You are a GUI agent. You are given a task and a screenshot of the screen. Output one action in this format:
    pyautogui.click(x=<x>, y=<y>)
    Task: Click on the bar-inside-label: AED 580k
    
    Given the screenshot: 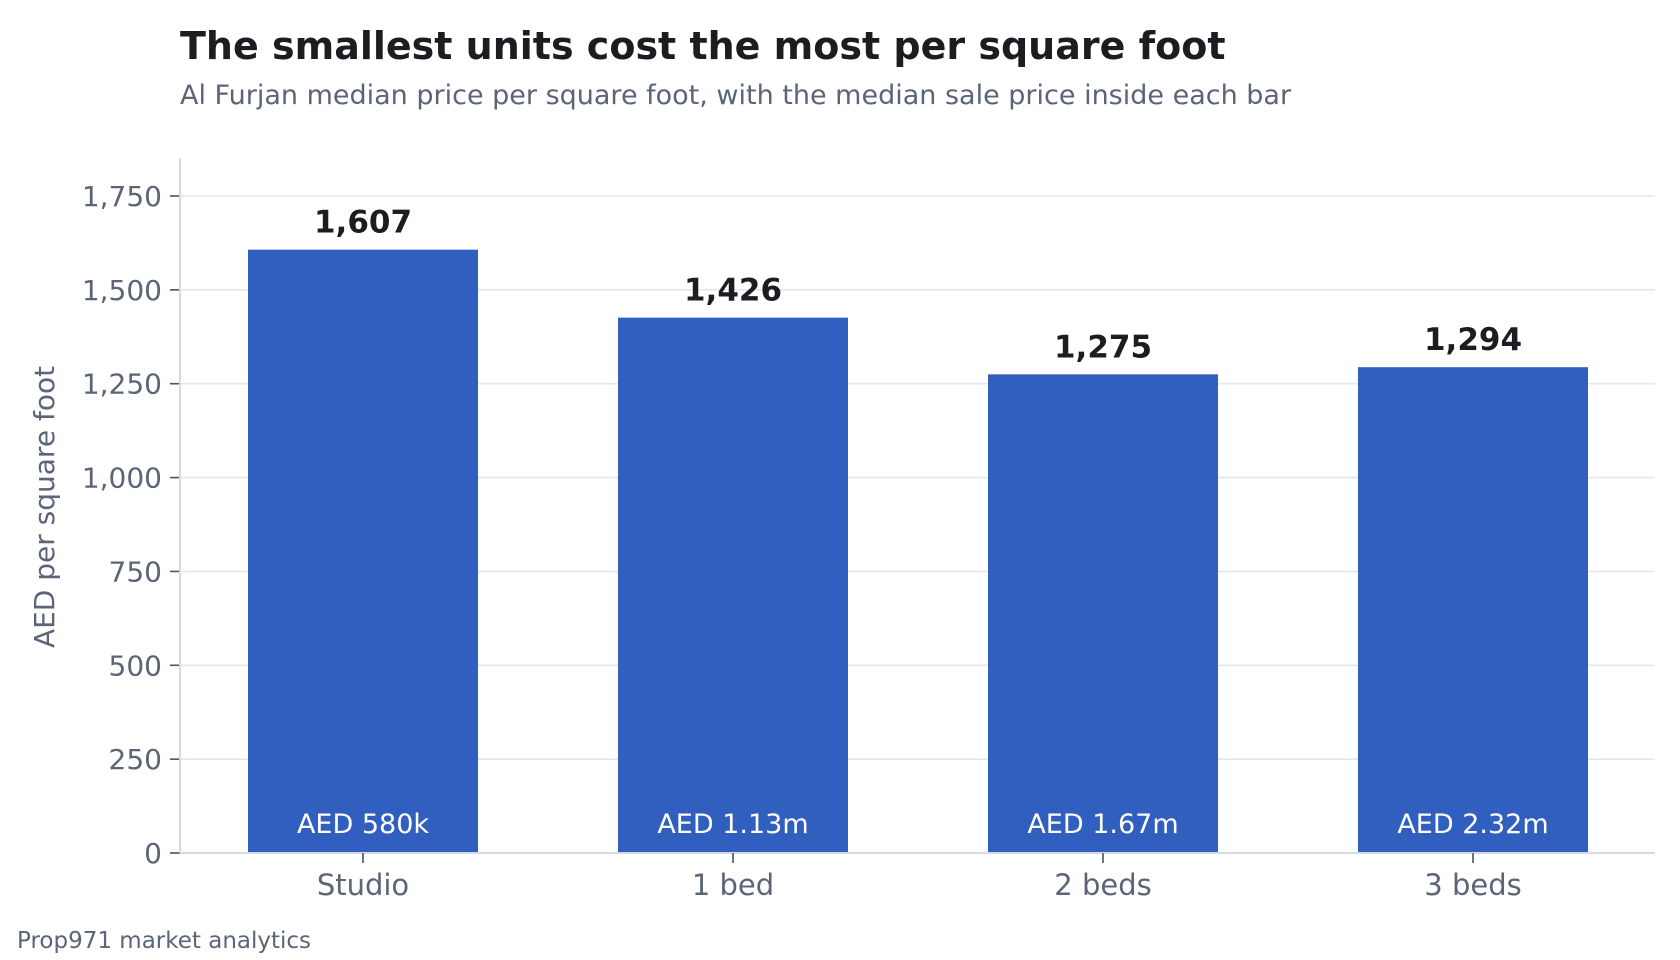 What is the action you would take?
    pyautogui.click(x=363, y=824)
    